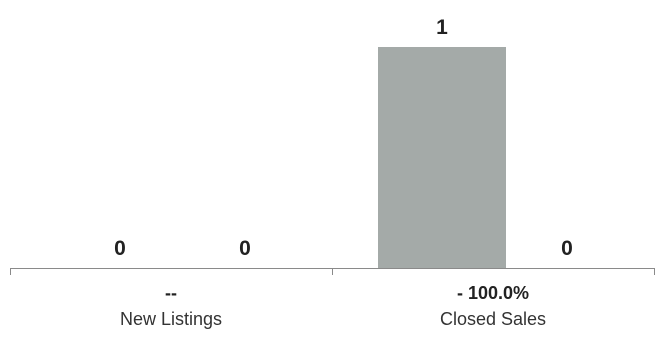 The height and width of the screenshot is (340, 655). I want to click on category-labels-layer: -- New Listings - 100.0% Closed Sales, so click(333, 306).